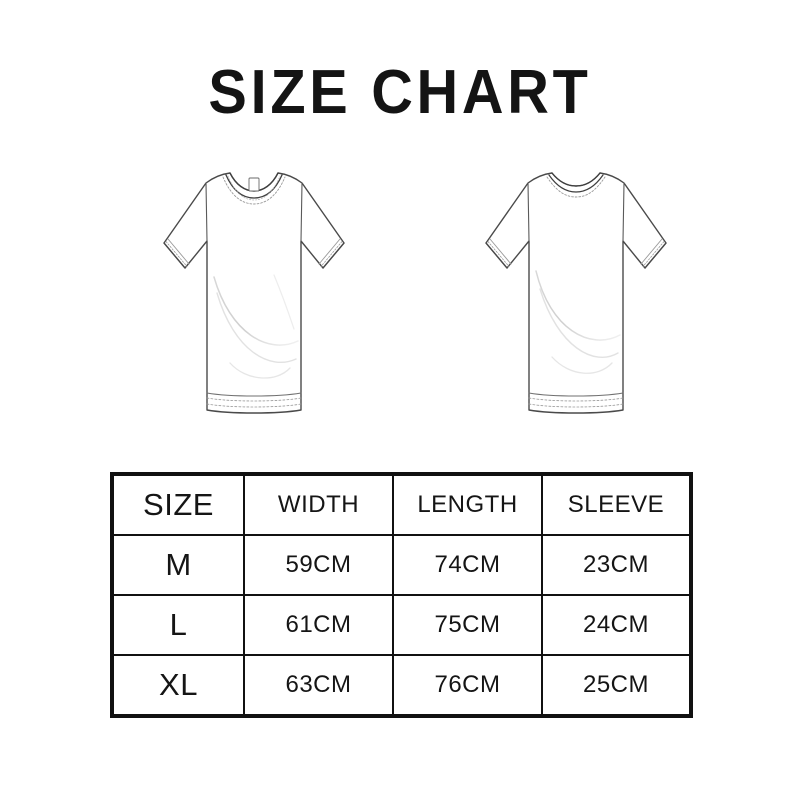 This screenshot has width=800, height=800. Describe the element at coordinates (467, 565) in the screenshot. I see `cell-length: 74CM` at that location.